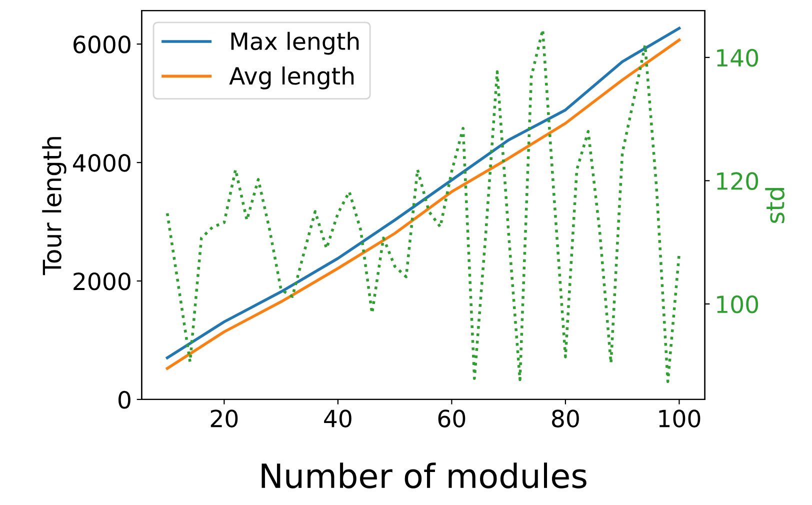 This screenshot has width=812, height=505. I want to click on x-axis-title: Number of modules, so click(424, 475).